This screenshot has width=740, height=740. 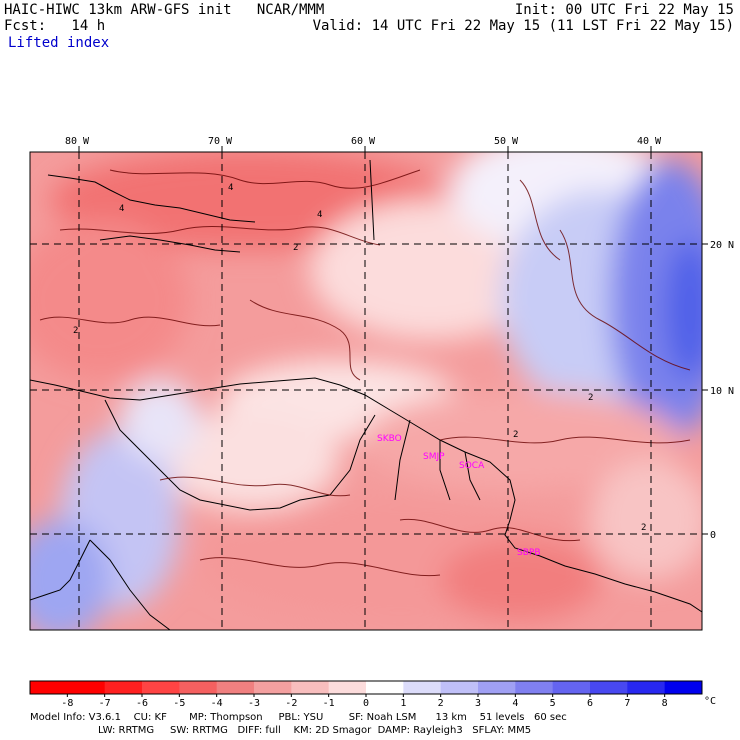 I want to click on colorbar-tick-label: 7, so click(x=627, y=703).